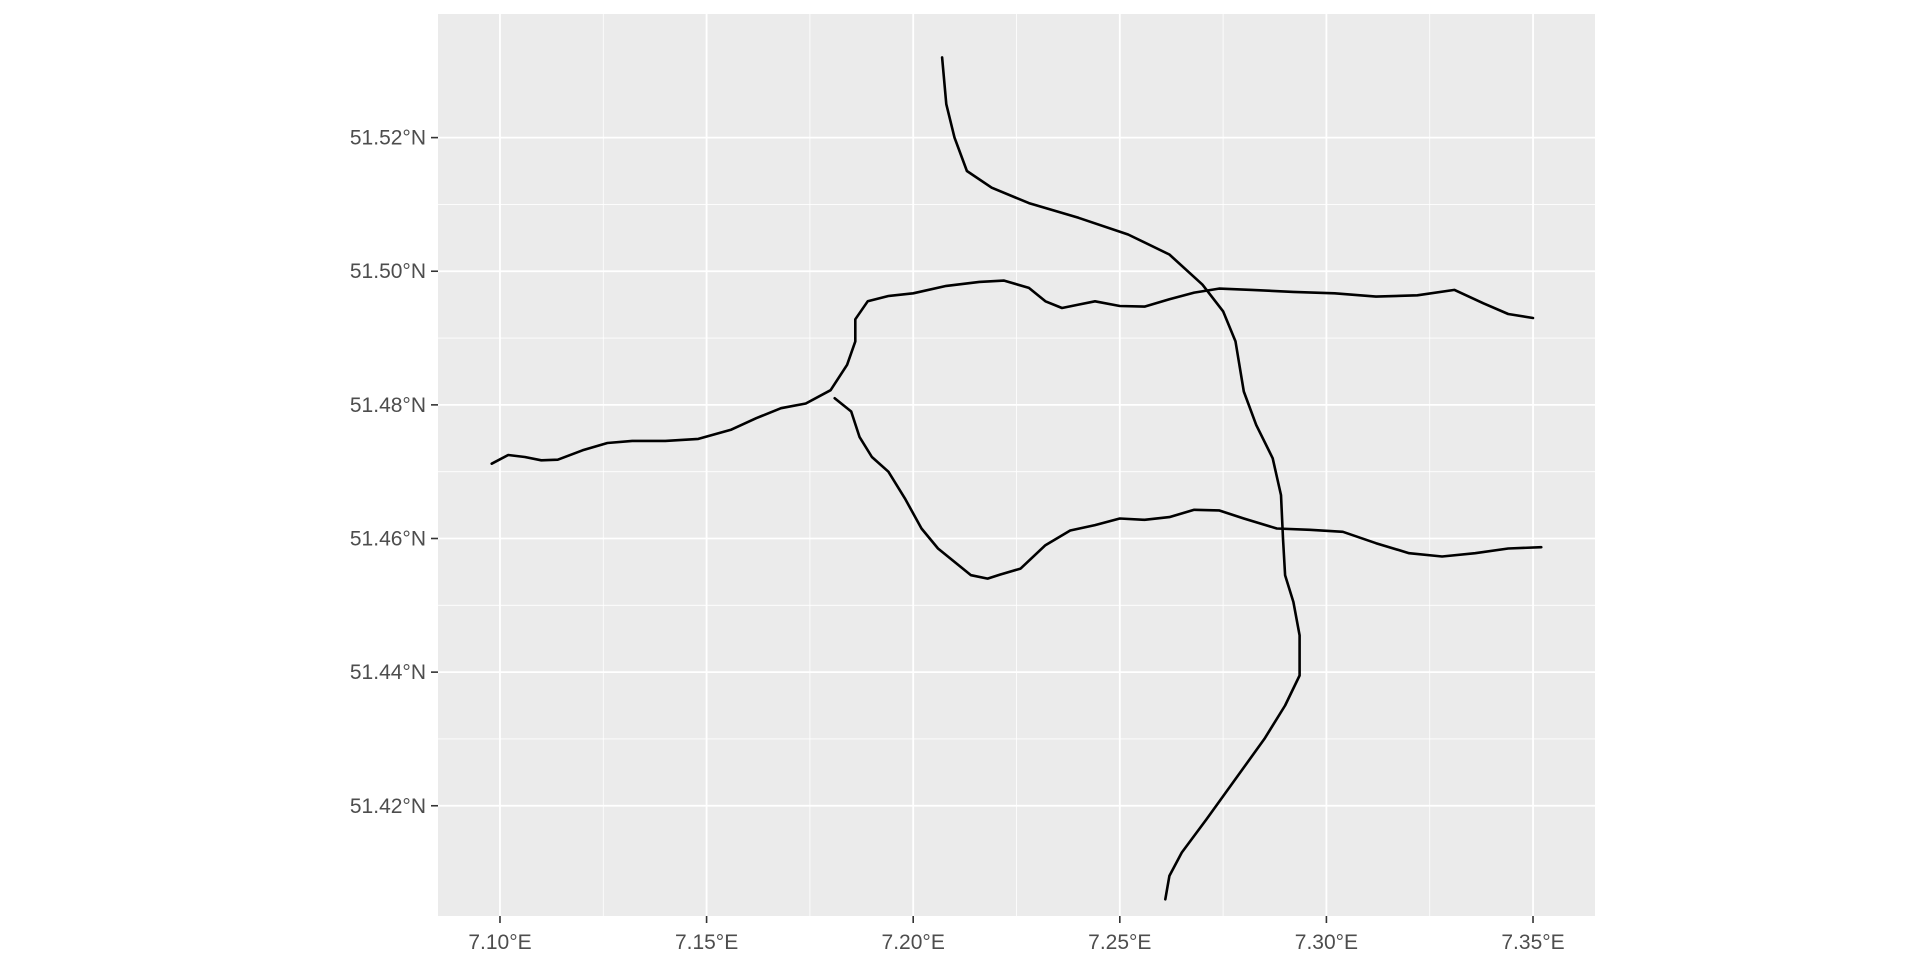 The image size is (1920, 960). I want to click on x-tick-label: 7.10°E, so click(499, 942).